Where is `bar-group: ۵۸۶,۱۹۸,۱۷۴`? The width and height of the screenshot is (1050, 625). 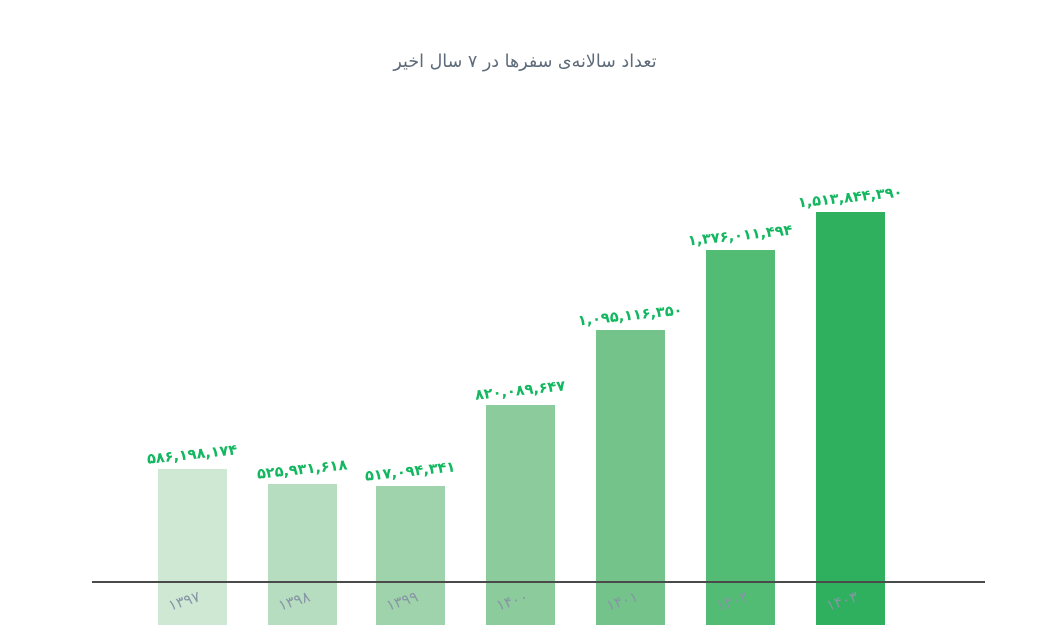
bar-group: ۵۸۶,۱۹۸,۱۷۴ is located at coordinates (192, 334).